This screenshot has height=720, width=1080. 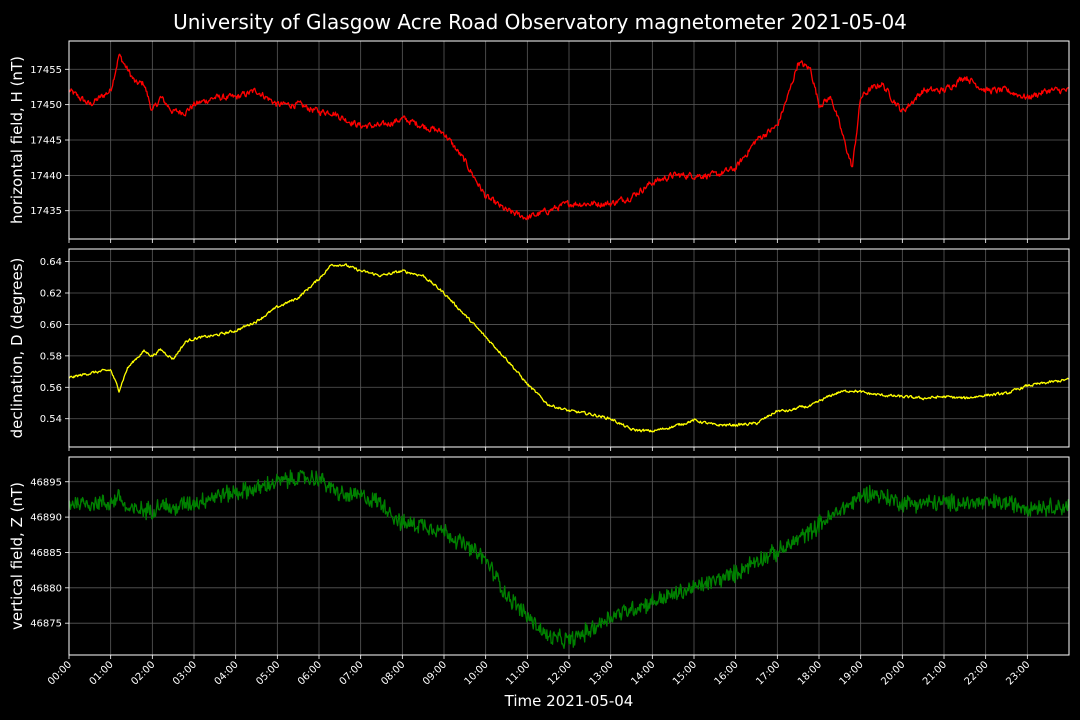 I want to click on y-tick-label: 0.60, so click(x=51, y=325).